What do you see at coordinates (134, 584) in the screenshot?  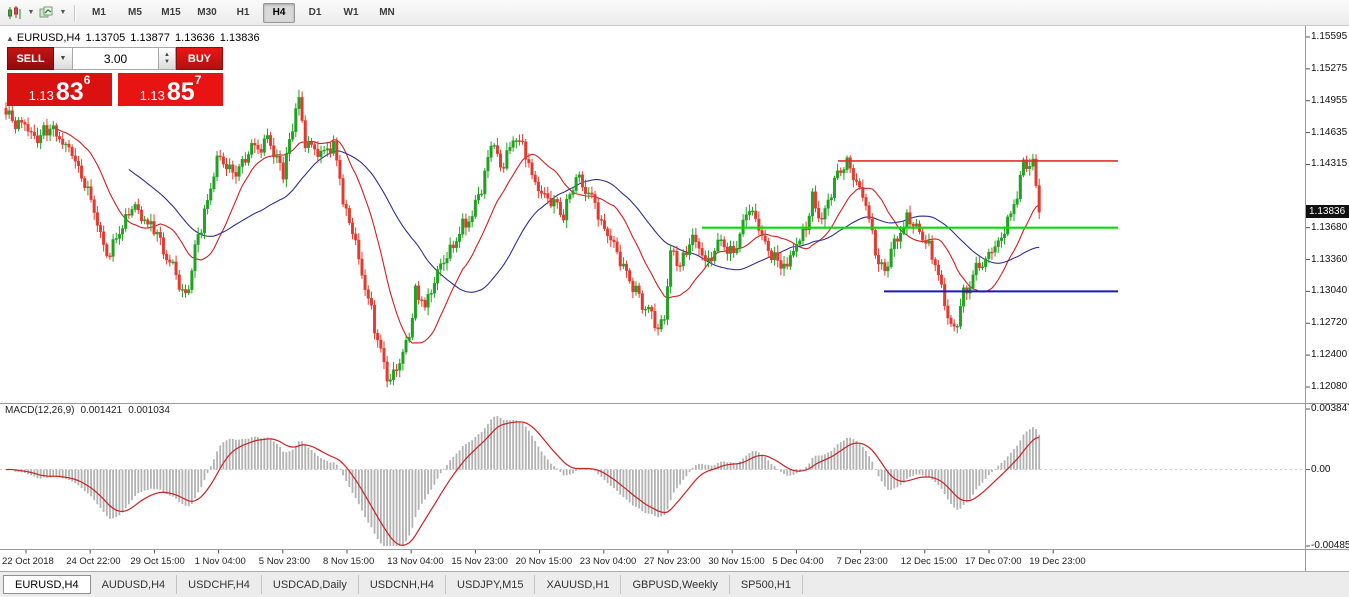 I see `chart-tab-audusd-h4: AUDUSD,H4` at bounding box center [134, 584].